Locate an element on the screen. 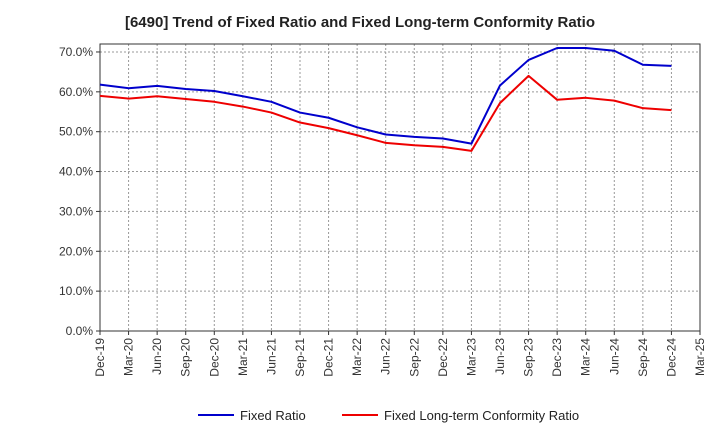  x-tick-label: Jun-23 is located at coordinates (500, 356).